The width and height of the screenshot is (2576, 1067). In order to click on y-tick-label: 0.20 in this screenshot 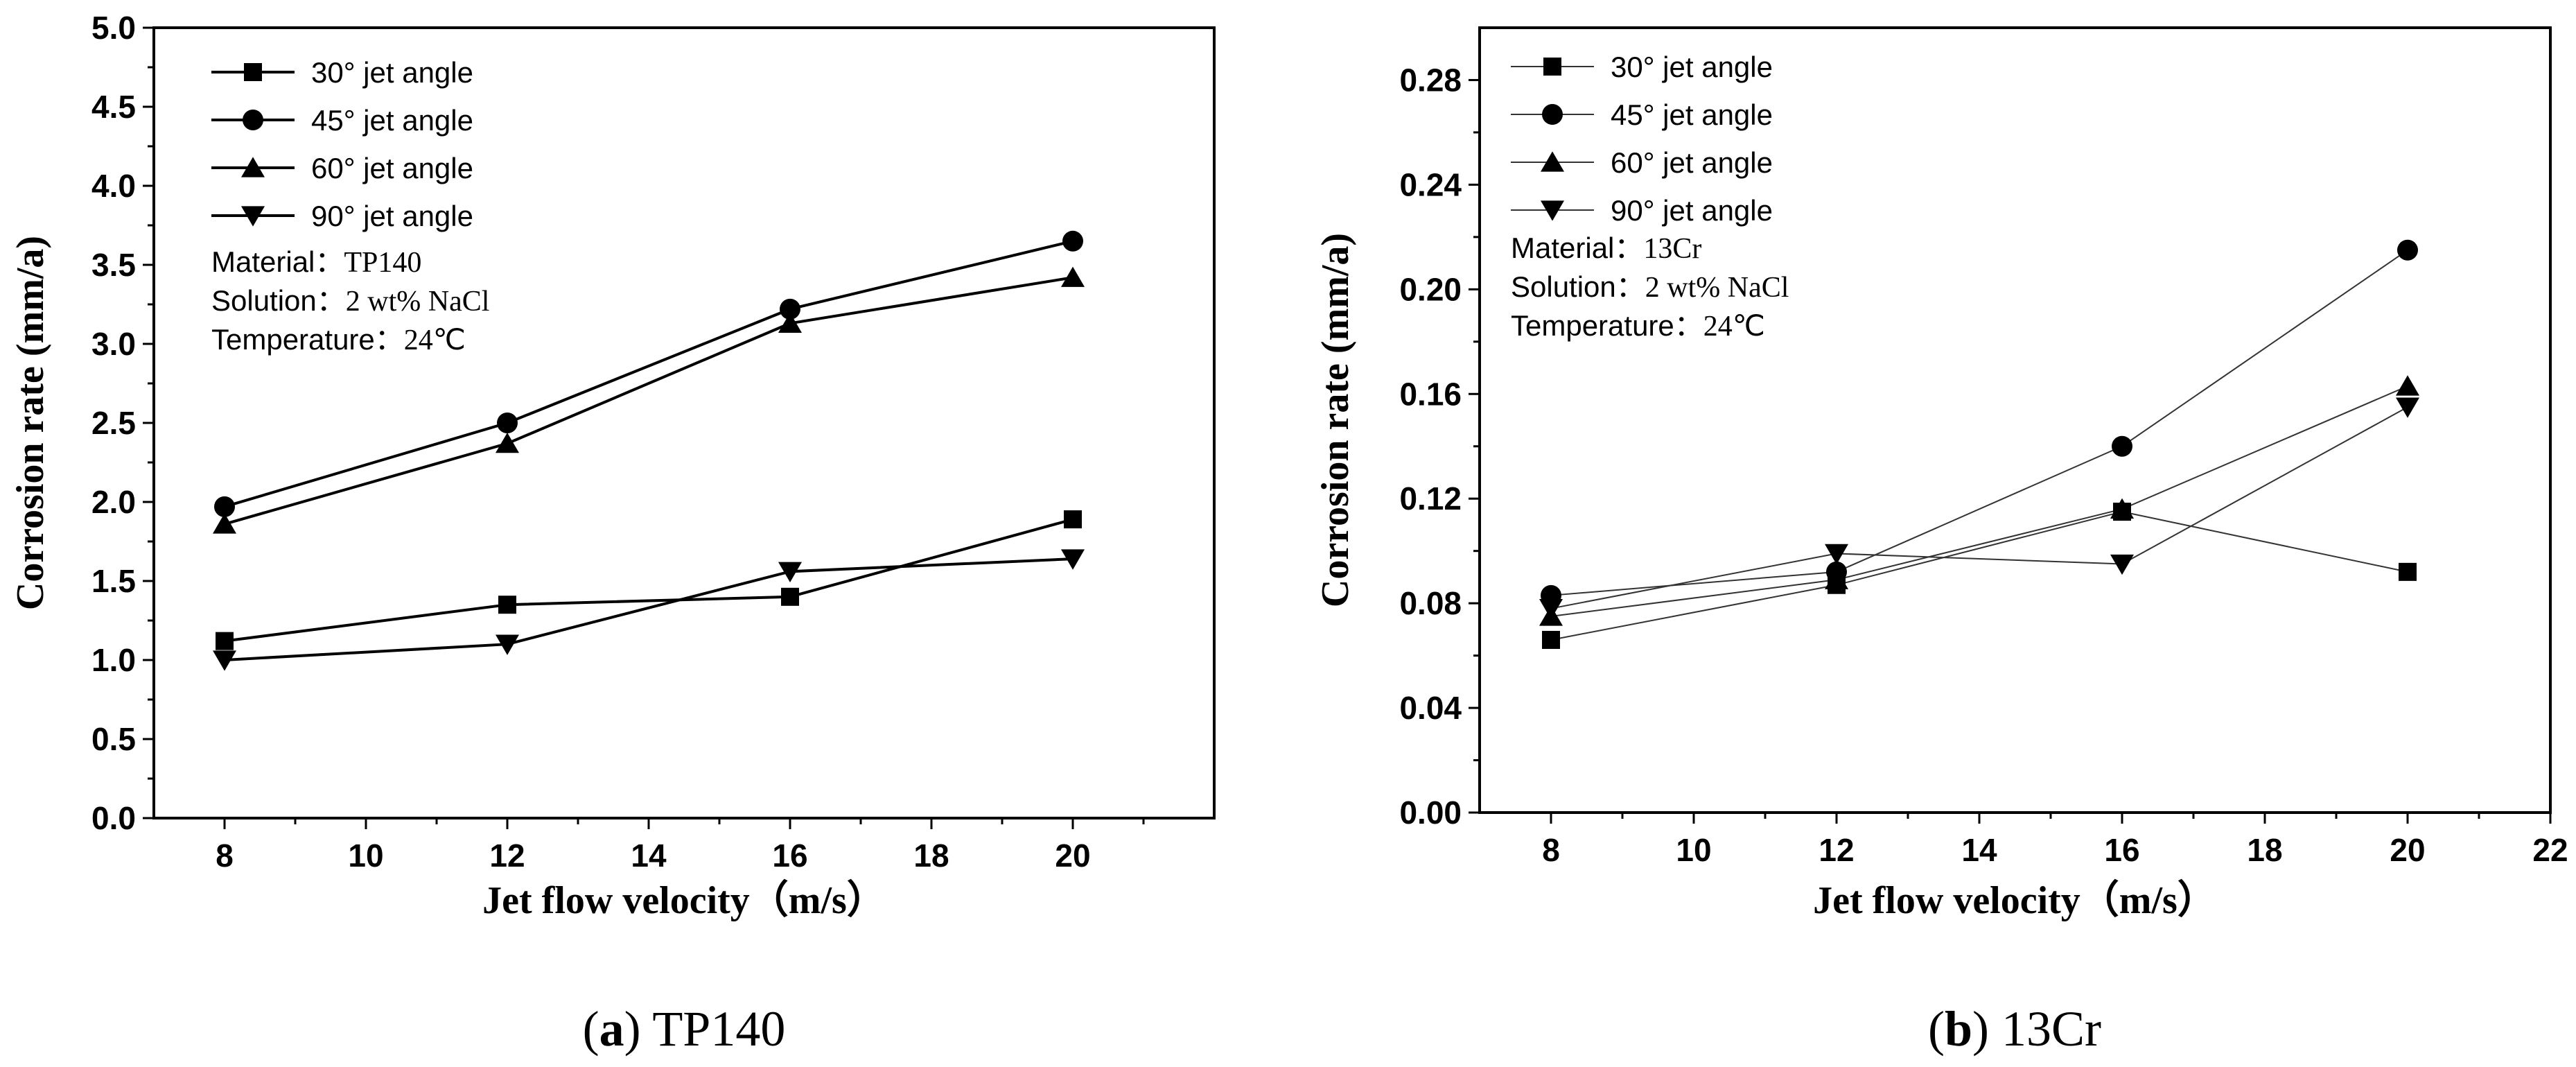, I will do `click(1430, 289)`.